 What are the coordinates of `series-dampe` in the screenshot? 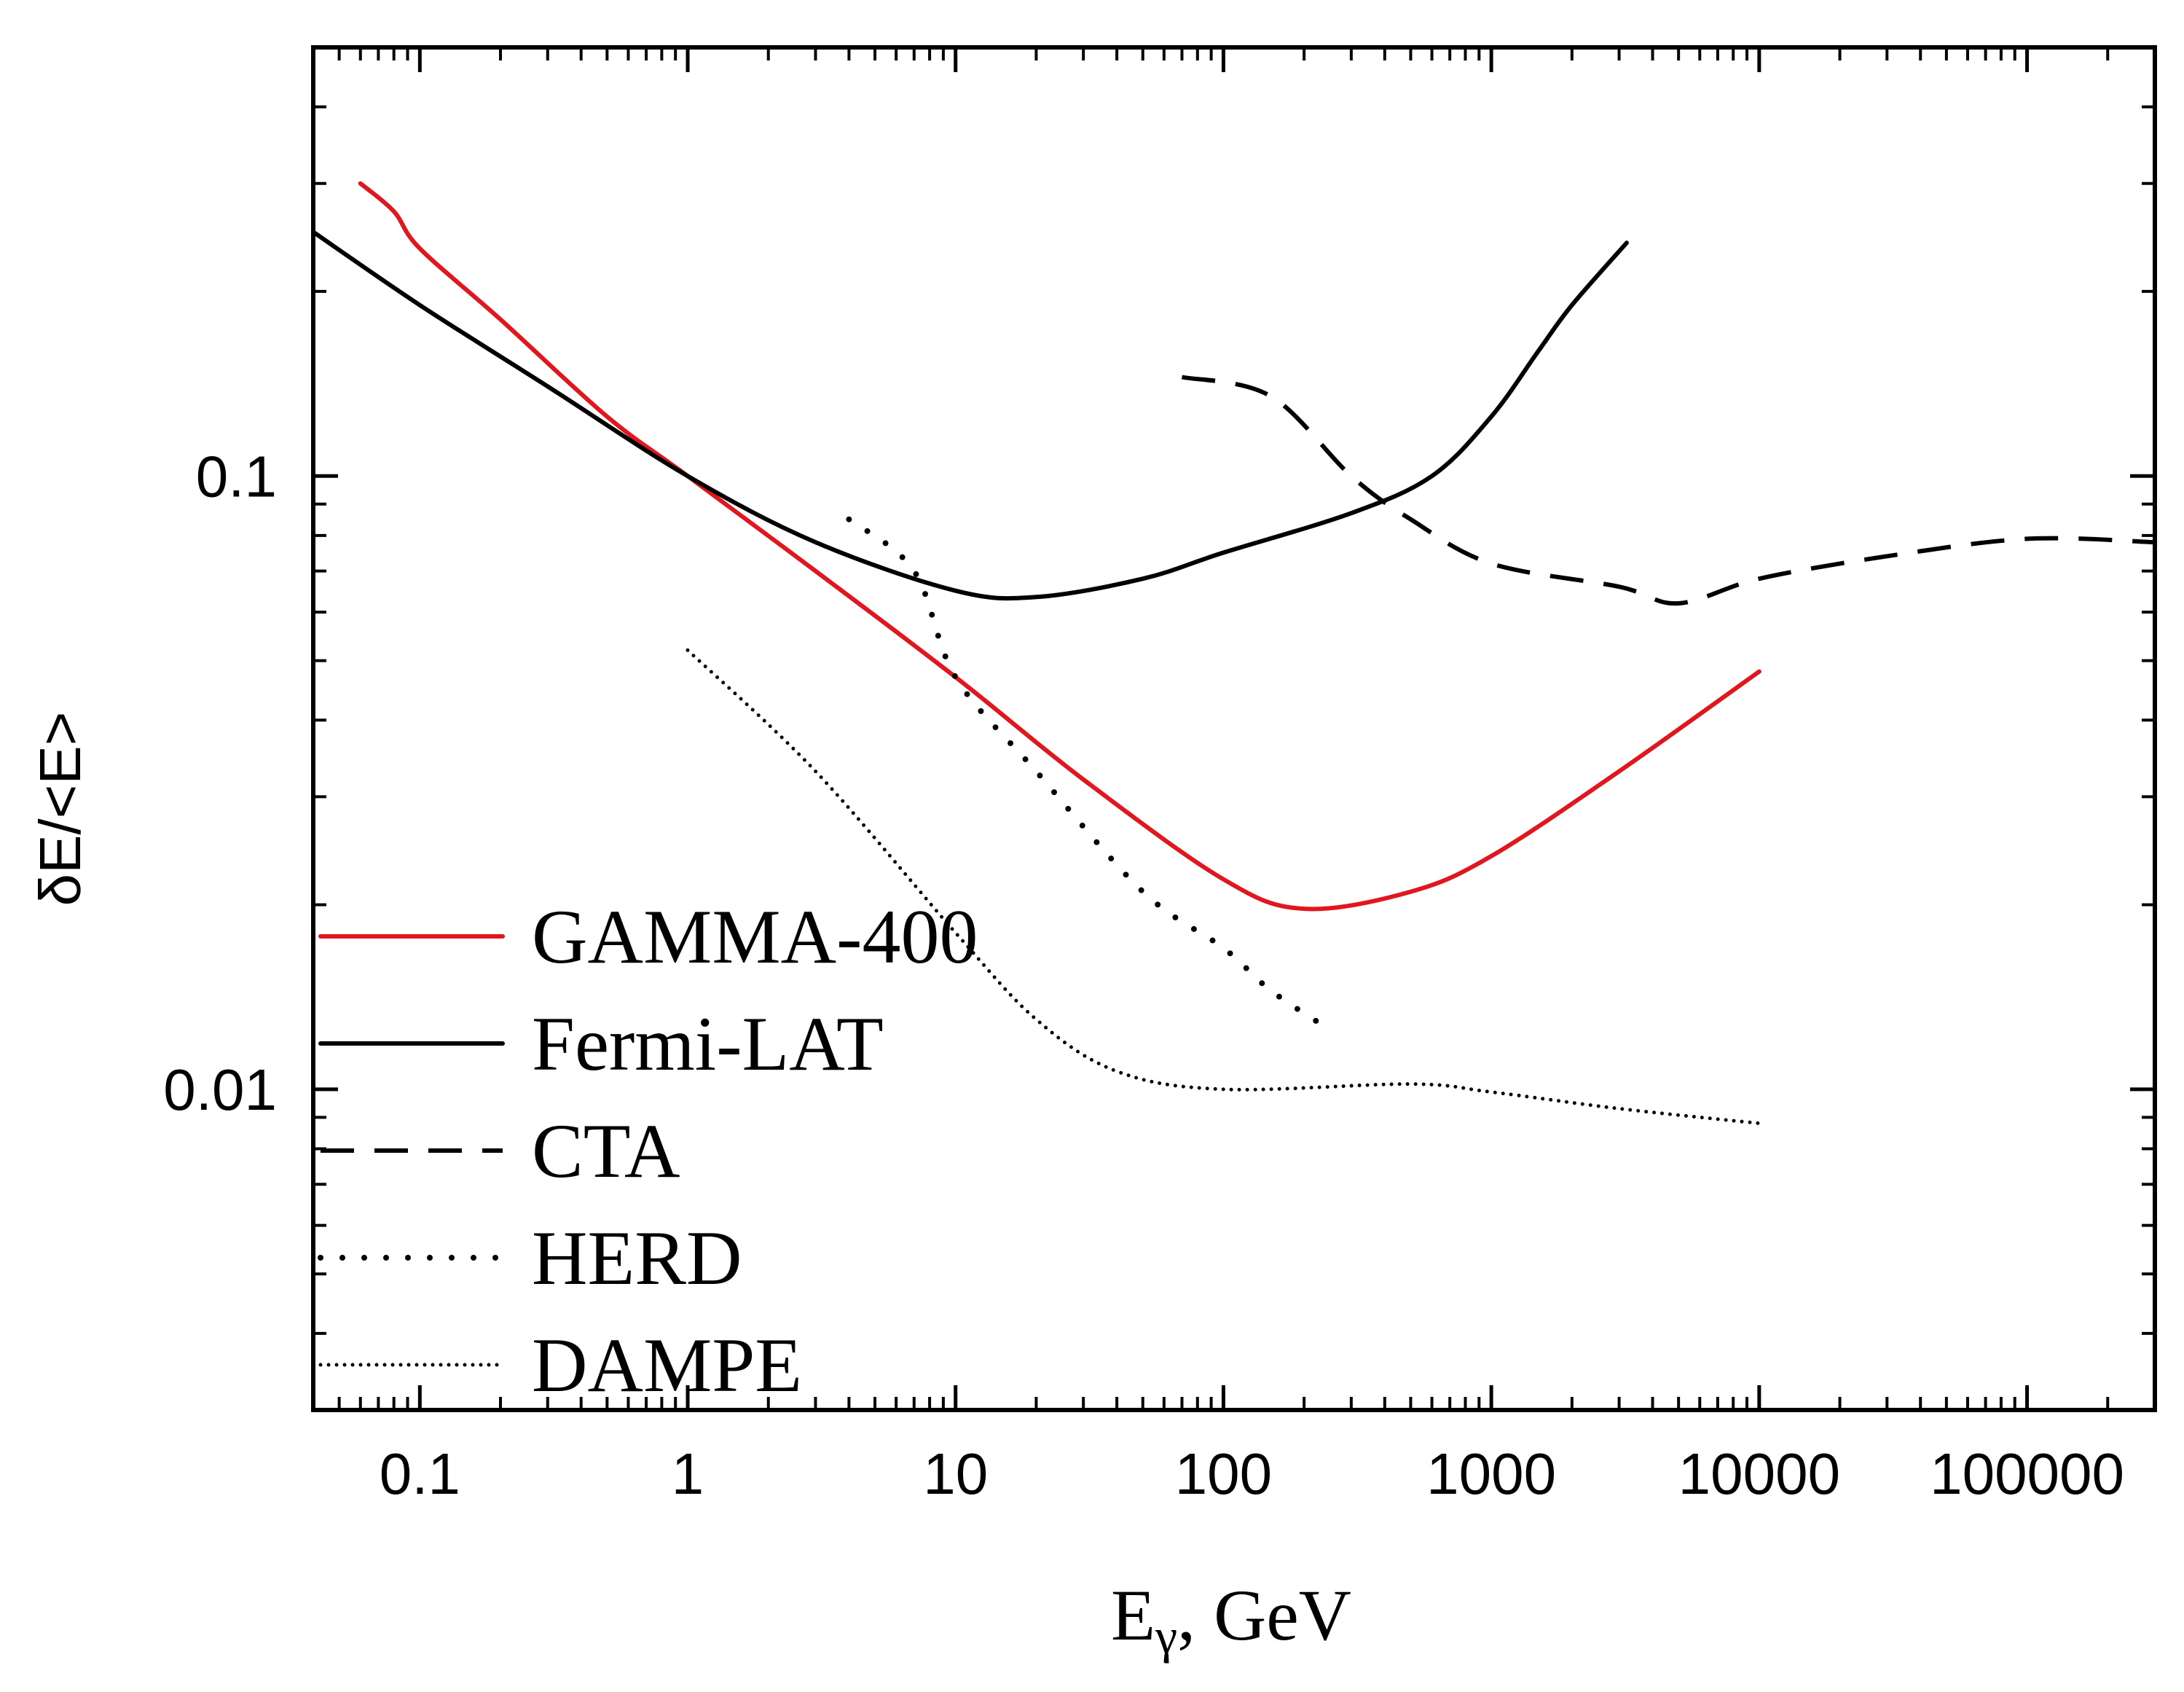 It's located at (1223, 887).